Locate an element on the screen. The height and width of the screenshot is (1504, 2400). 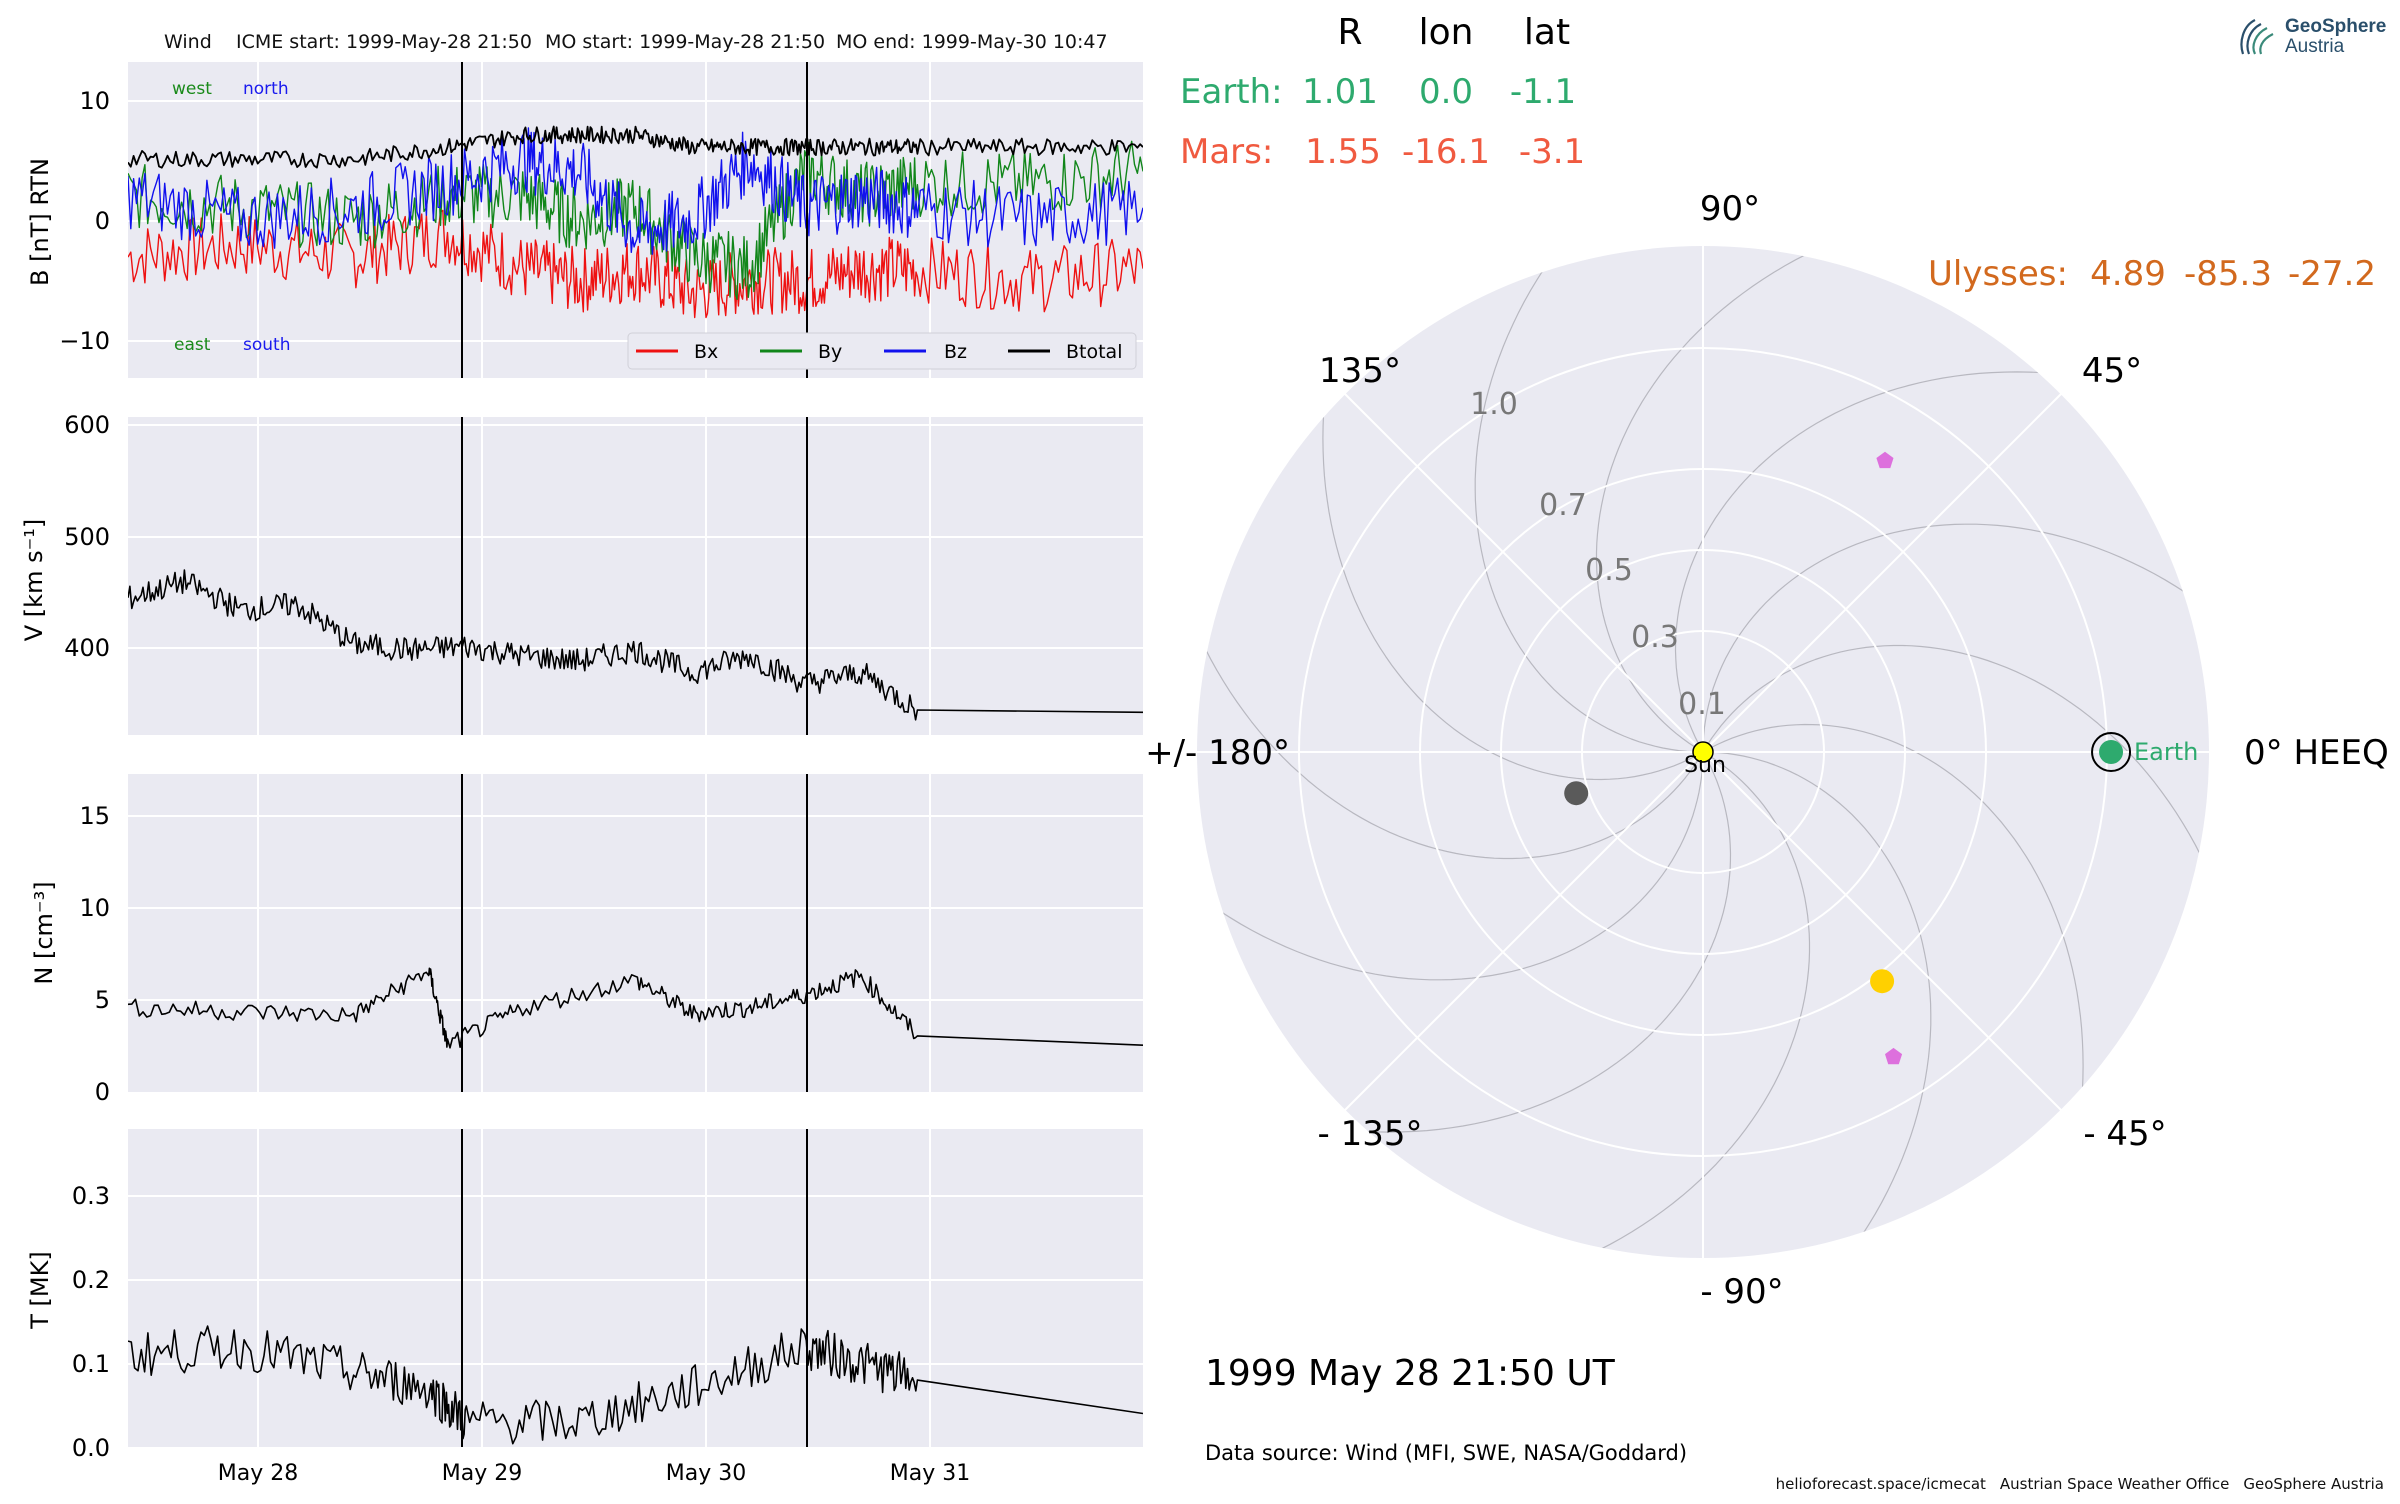
panel-n-ytick-10: 10 is located at coordinates (94, 908).